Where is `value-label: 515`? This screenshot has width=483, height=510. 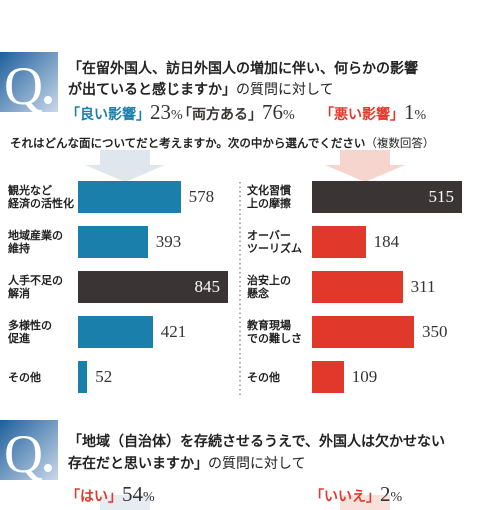
value-label: 515 is located at coordinates (441, 196).